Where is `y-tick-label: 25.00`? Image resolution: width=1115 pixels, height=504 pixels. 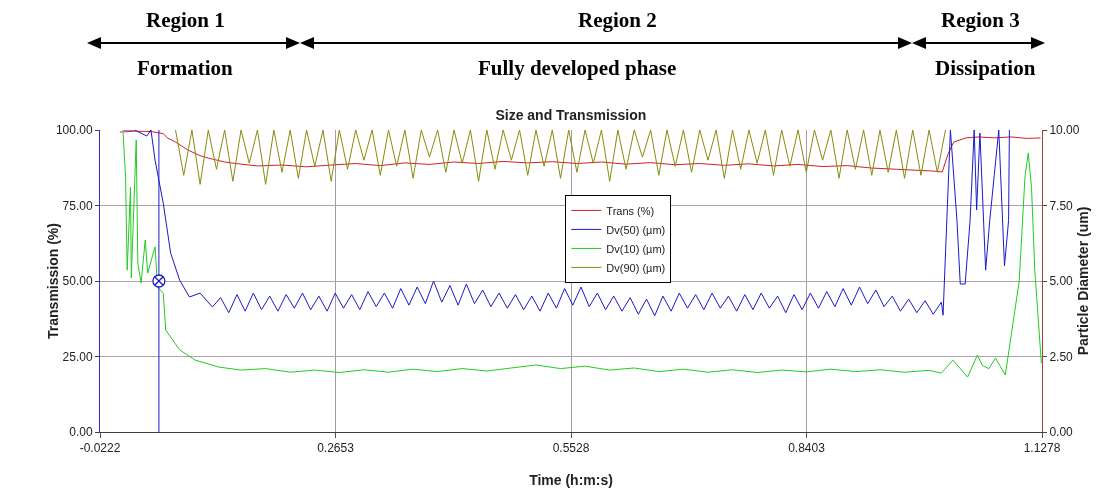
y-tick-label: 25.00 is located at coordinates (77, 356).